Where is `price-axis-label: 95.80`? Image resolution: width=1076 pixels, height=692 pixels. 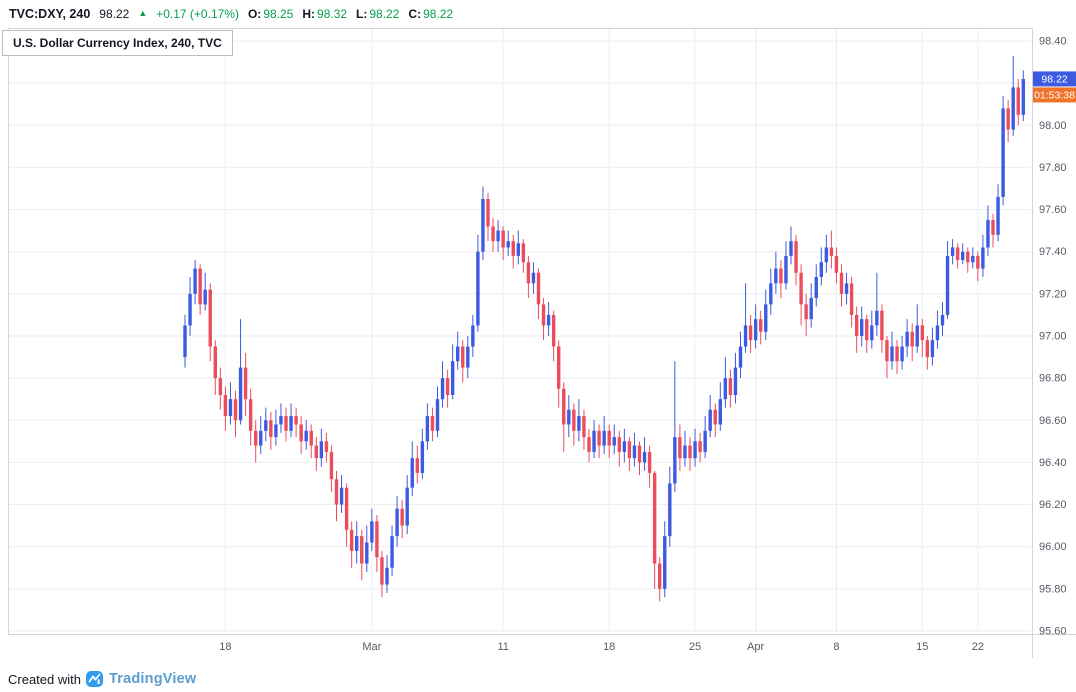 price-axis-label: 95.80 is located at coordinates (1053, 589).